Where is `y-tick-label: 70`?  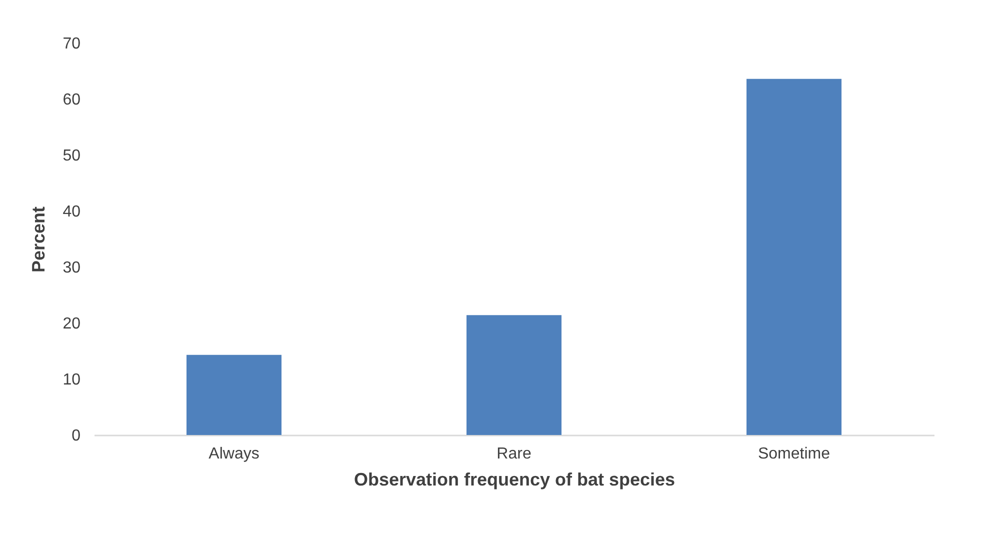
y-tick-label: 70 is located at coordinates (71, 44).